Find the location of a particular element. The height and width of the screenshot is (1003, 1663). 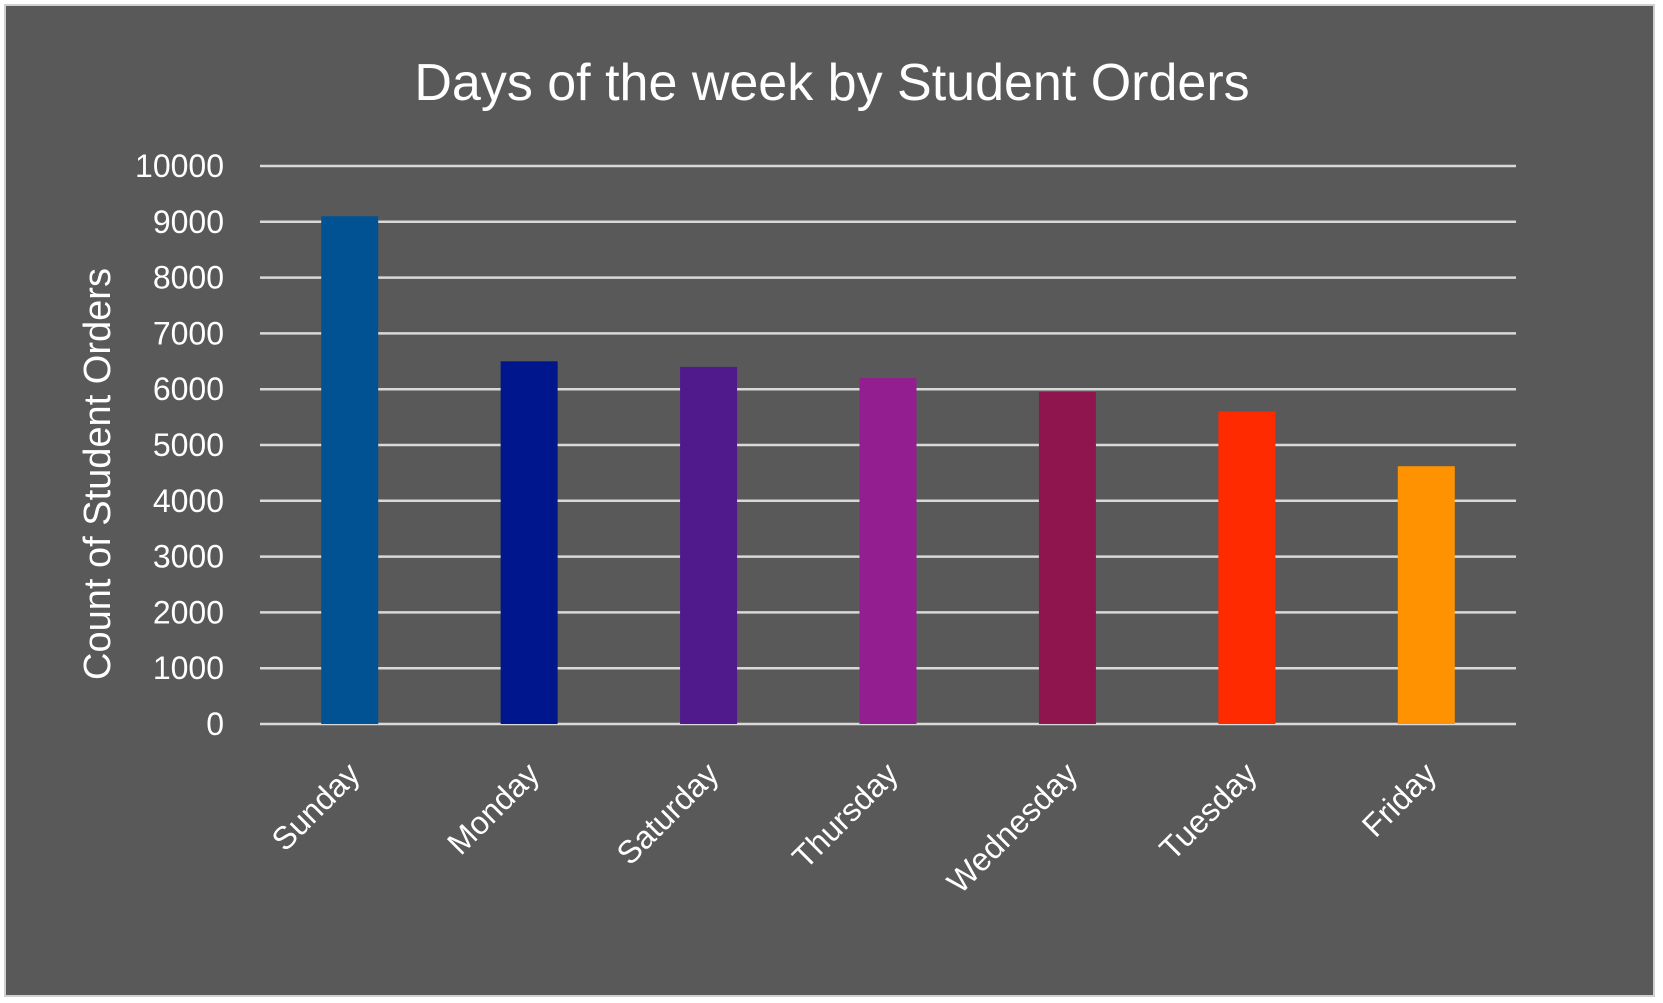

x-tick-label-thursday: Thursday is located at coordinates (845, 815).